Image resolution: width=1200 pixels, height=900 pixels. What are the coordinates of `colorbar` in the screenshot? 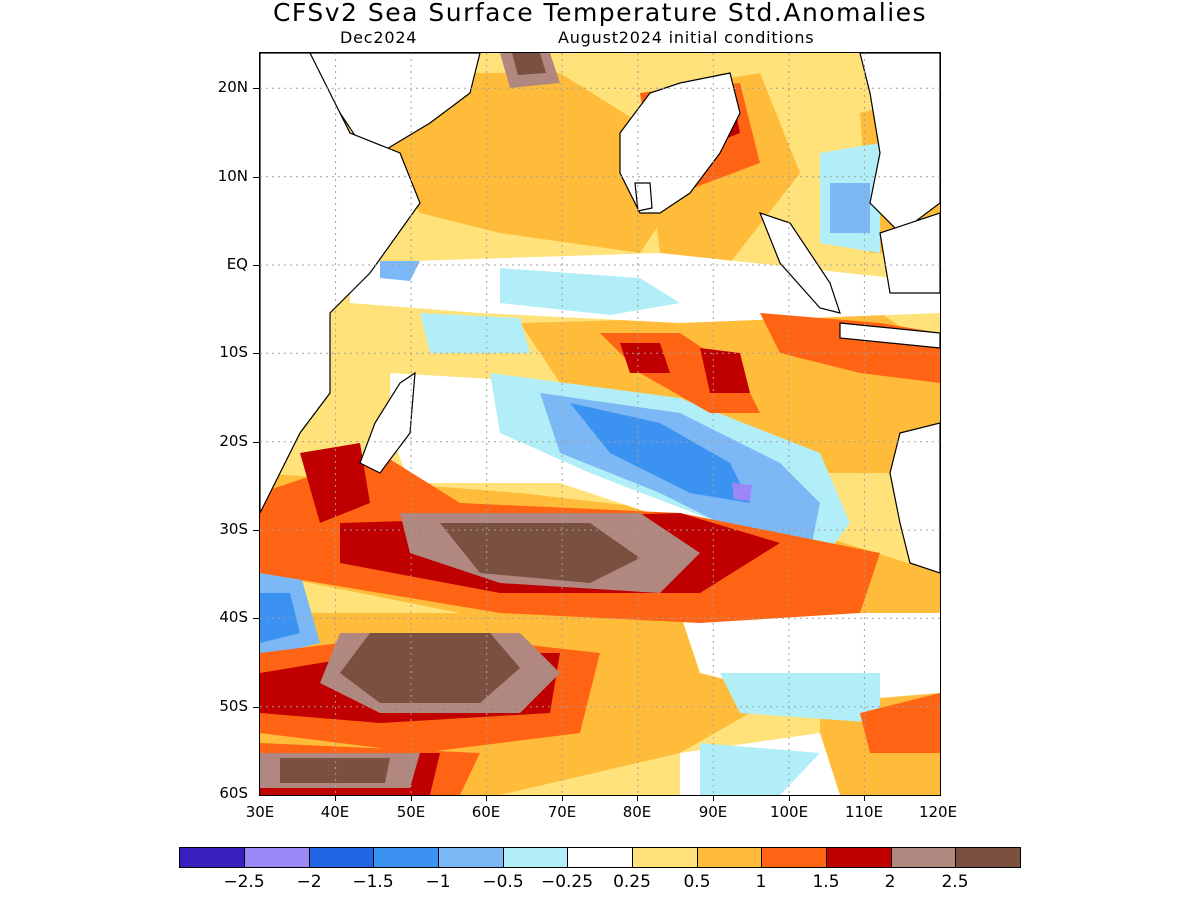 It's located at (600, 857).